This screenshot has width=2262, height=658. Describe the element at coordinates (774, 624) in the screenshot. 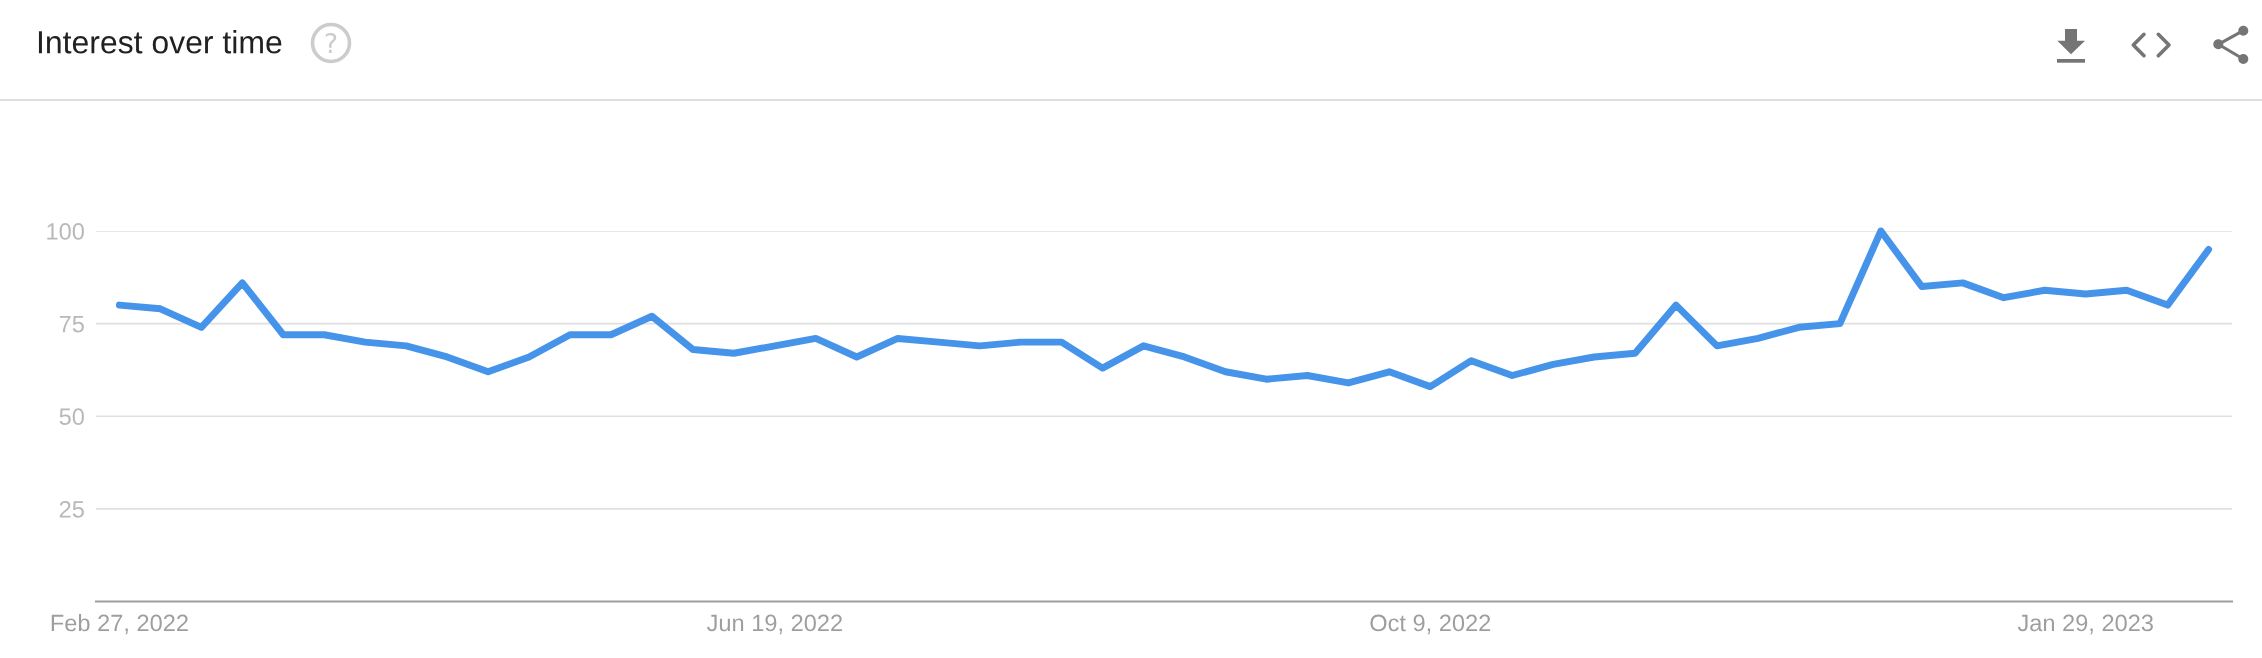

I see `x-tick-label: Jun 19, 2022` at that location.